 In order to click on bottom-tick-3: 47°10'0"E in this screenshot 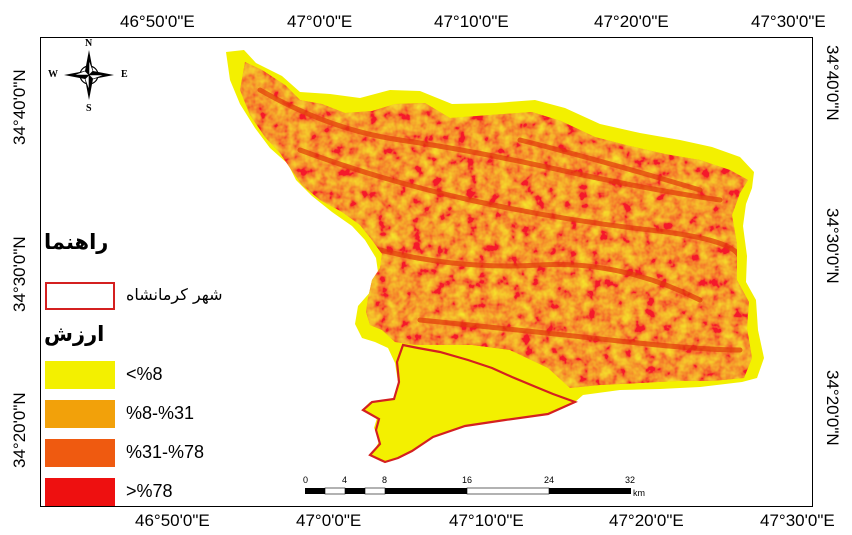, I will do `click(486, 520)`.